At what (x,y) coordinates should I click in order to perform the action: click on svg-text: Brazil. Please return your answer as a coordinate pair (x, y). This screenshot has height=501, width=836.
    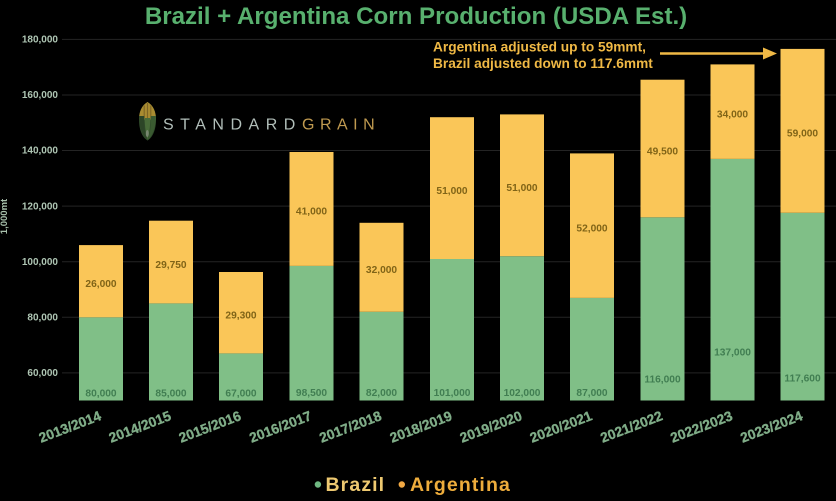
    Looking at the image, I should click on (356, 485).